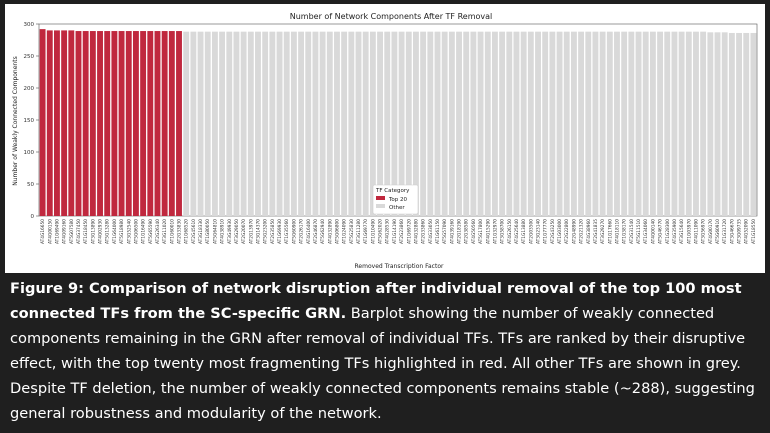 This screenshot has width=770, height=433. What do you see at coordinates (115, 231) in the screenshot?
I see `x-tick-label: AT1G64000` at bounding box center [115, 231].